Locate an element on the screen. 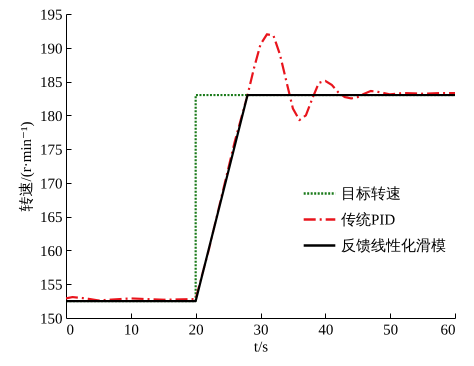 This screenshot has height=366, width=474. y-tick-label: 165 is located at coordinates (51, 218).